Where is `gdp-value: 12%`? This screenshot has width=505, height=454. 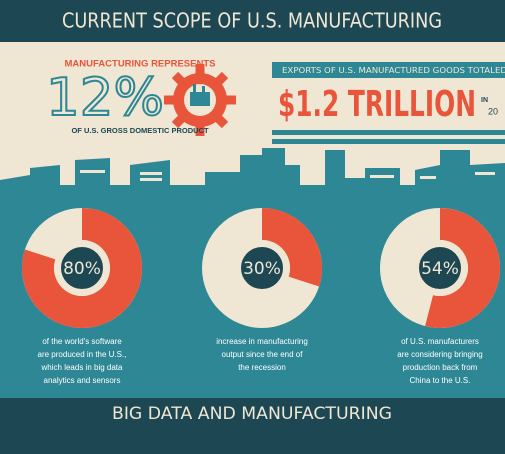 gdp-value: 12% is located at coordinates (105, 98).